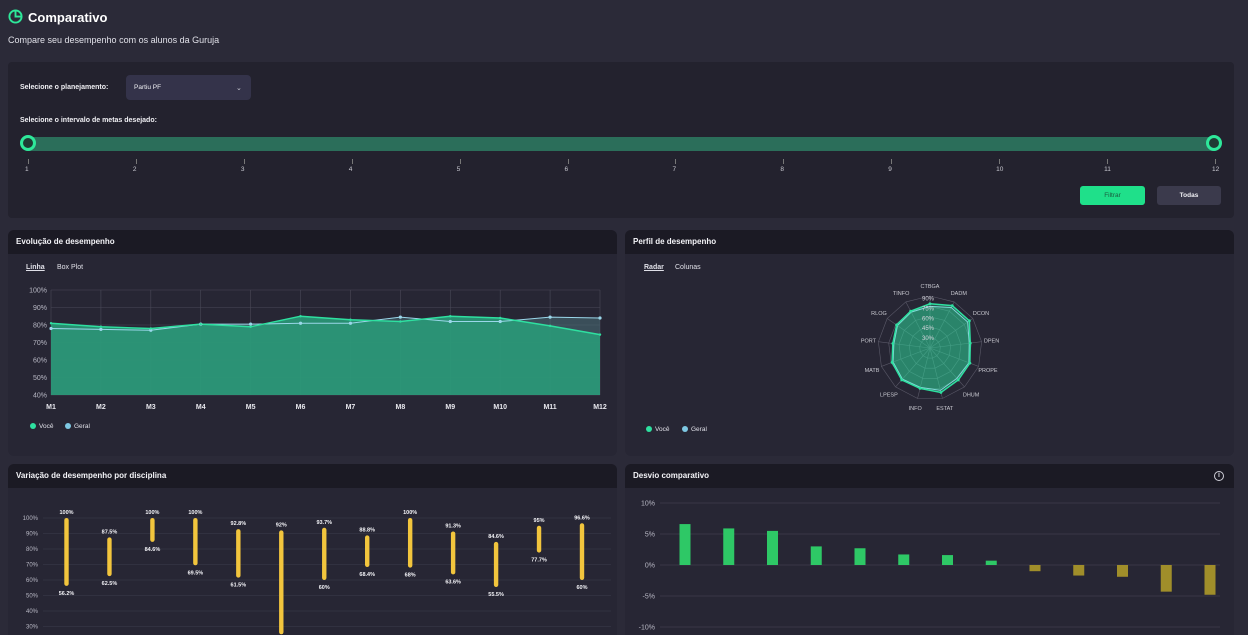 The image size is (1248, 635). What do you see at coordinates (916, 409) in the screenshot?
I see `radar-axis-label: INFO` at bounding box center [916, 409].